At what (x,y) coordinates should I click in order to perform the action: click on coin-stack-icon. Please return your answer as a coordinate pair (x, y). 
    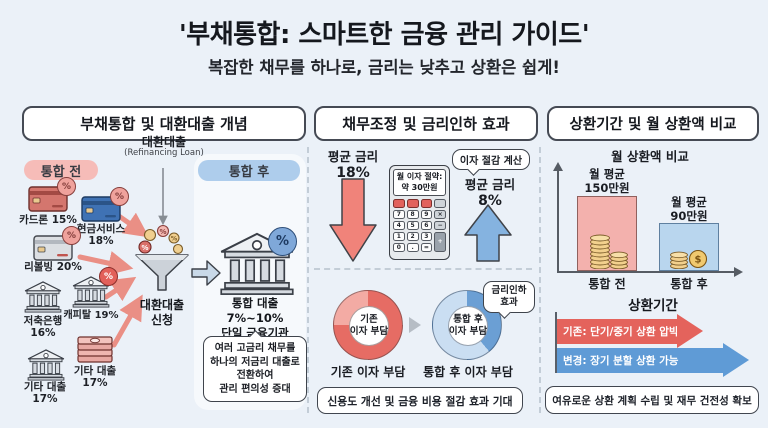
    Looking at the image, I should click on (609, 251).